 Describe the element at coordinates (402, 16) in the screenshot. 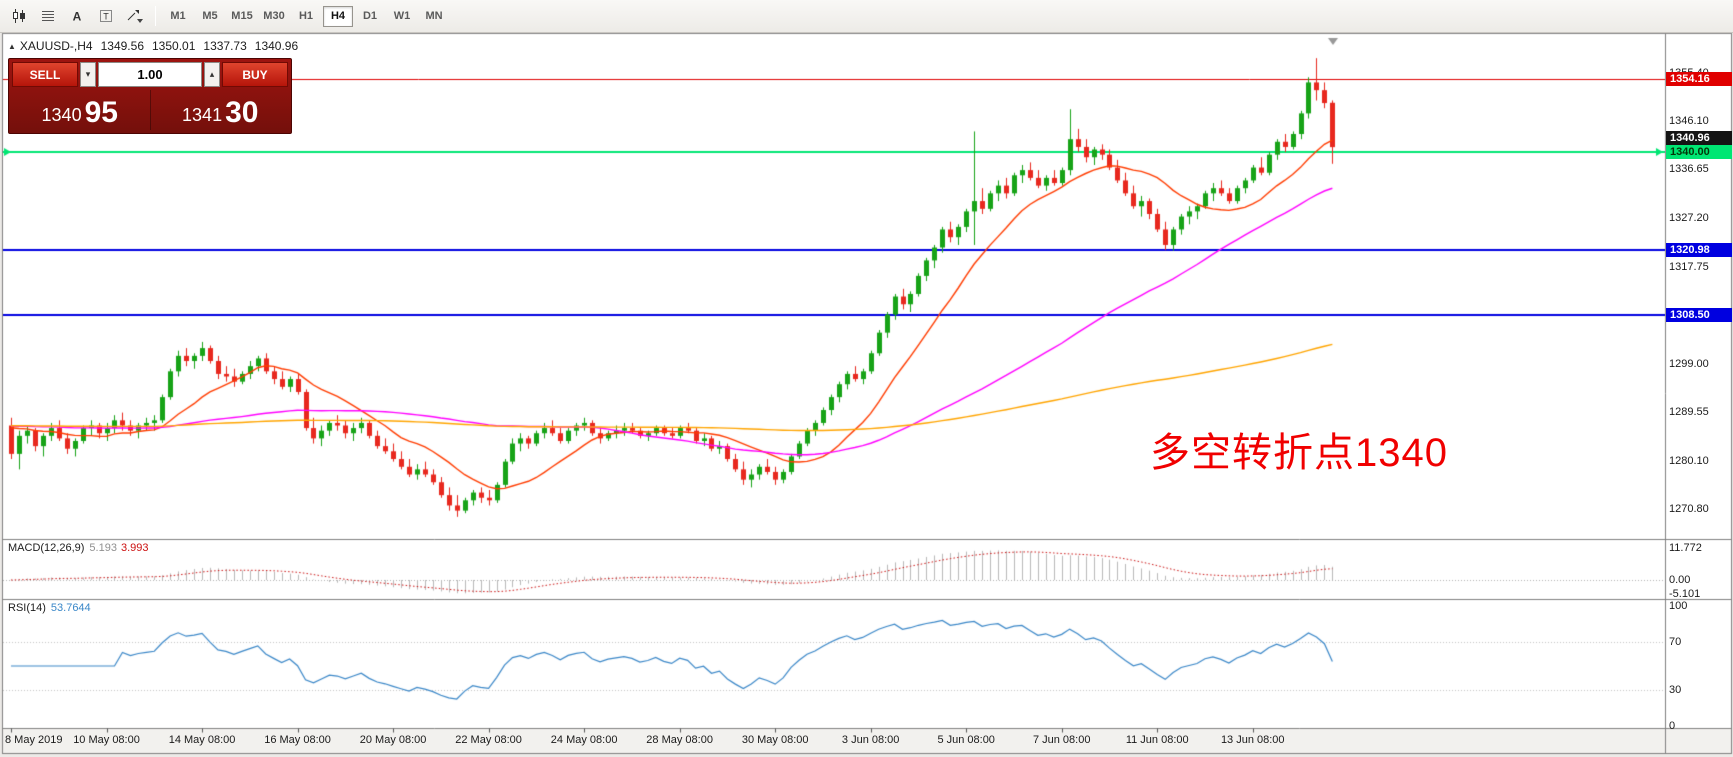

I see `timeframe-button-w1: W1` at that location.